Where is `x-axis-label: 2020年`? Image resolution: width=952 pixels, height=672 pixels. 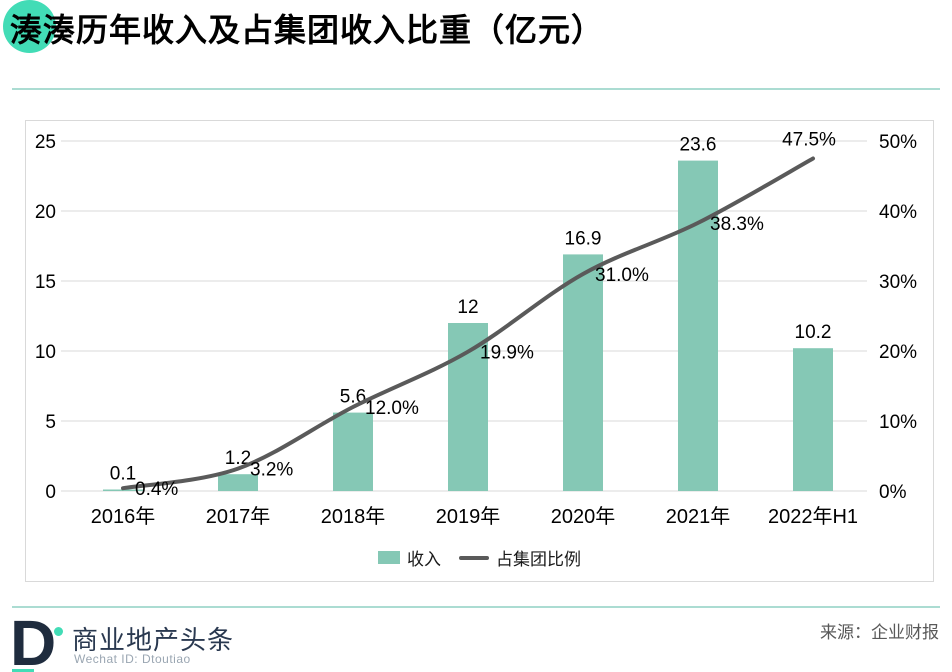 x-axis-label: 2020年 is located at coordinates (583, 516).